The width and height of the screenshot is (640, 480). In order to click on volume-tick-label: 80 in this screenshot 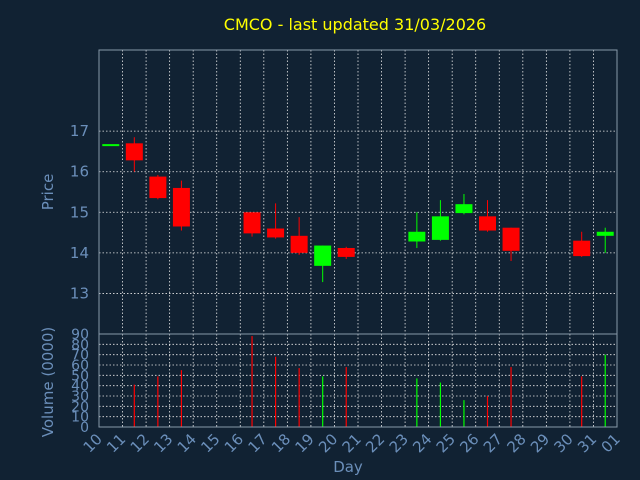, I will do `click(80, 345)`.